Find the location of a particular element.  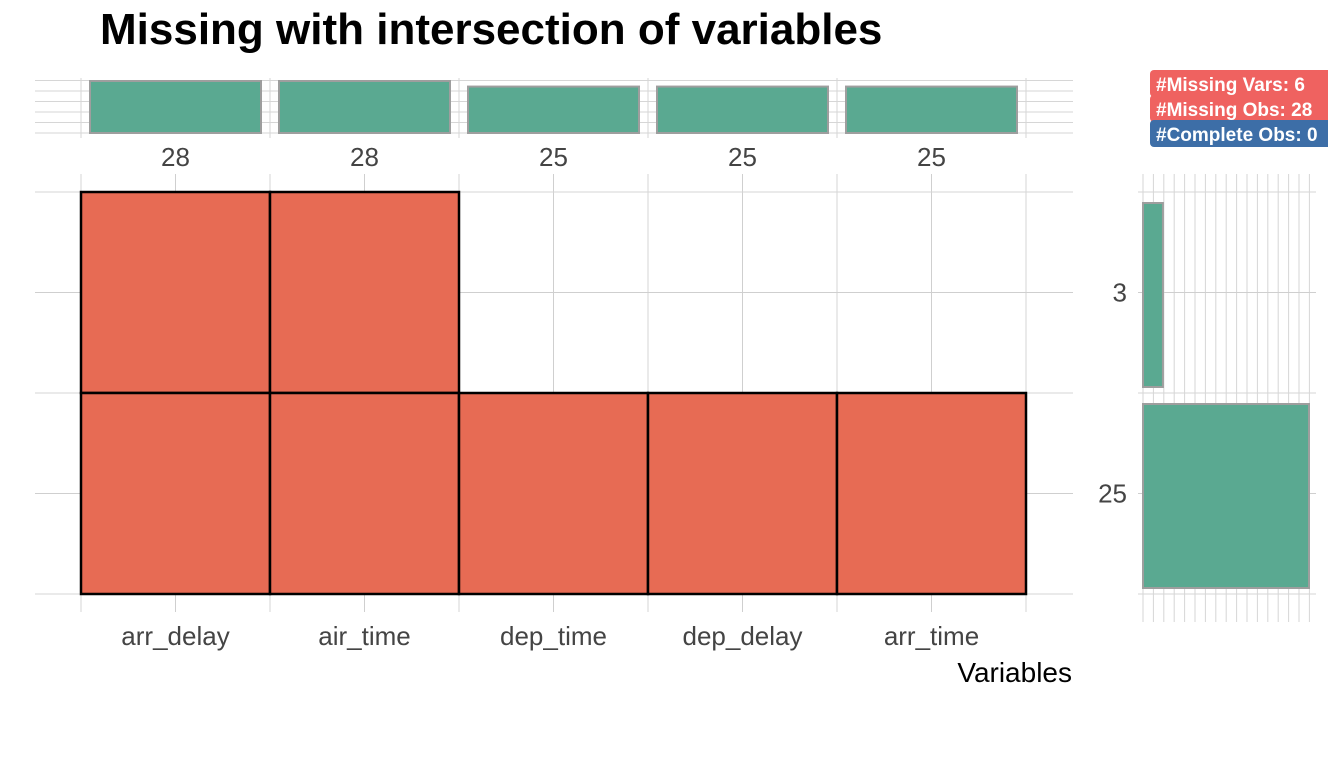

variable-count-bars is located at coordinates (553, 107).